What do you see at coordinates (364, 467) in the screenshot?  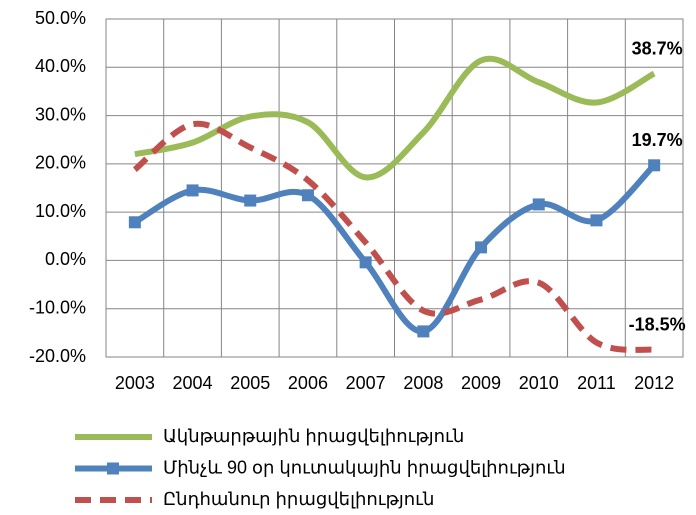 I see `legend-label: Մինչև 90 օր կուտակային իրացվելիություն` at bounding box center [364, 467].